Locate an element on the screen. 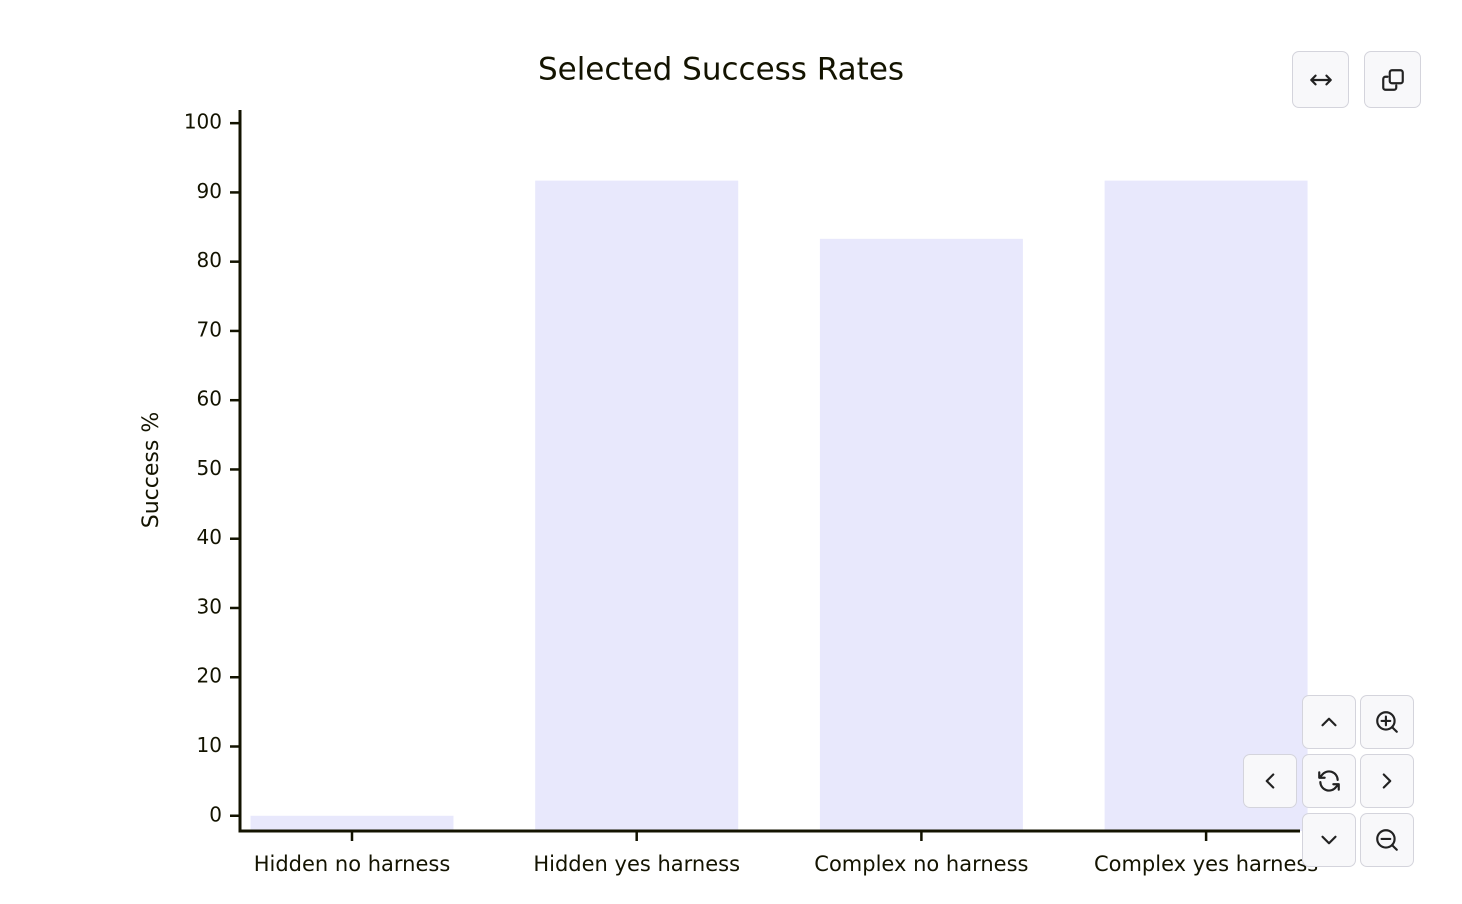 The width and height of the screenshot is (1462, 904). zoom-out-button is located at coordinates (1387, 840).